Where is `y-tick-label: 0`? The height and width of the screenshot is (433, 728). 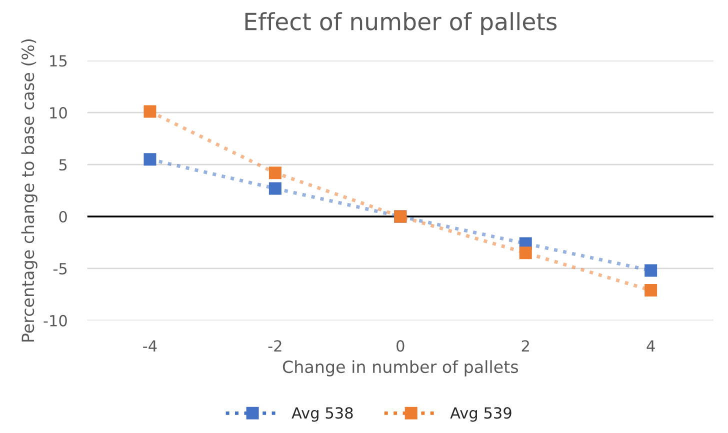
y-tick-label: 0 is located at coordinates (63, 216).